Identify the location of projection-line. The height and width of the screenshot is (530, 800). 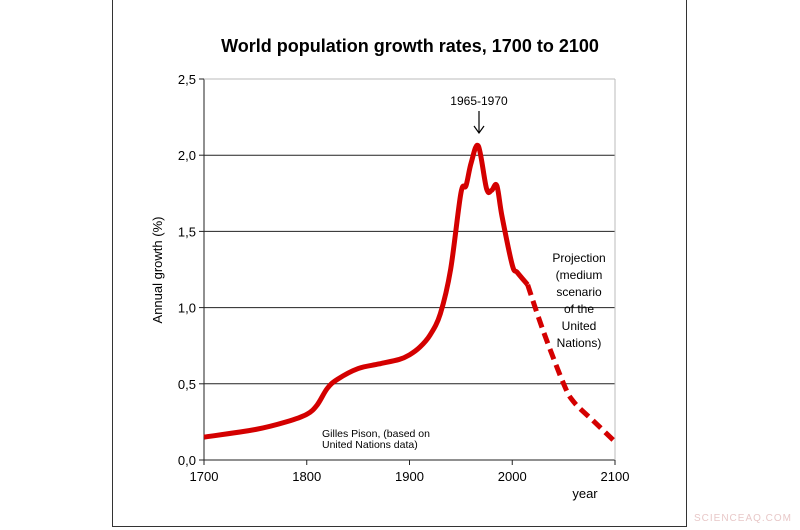
(571, 363).